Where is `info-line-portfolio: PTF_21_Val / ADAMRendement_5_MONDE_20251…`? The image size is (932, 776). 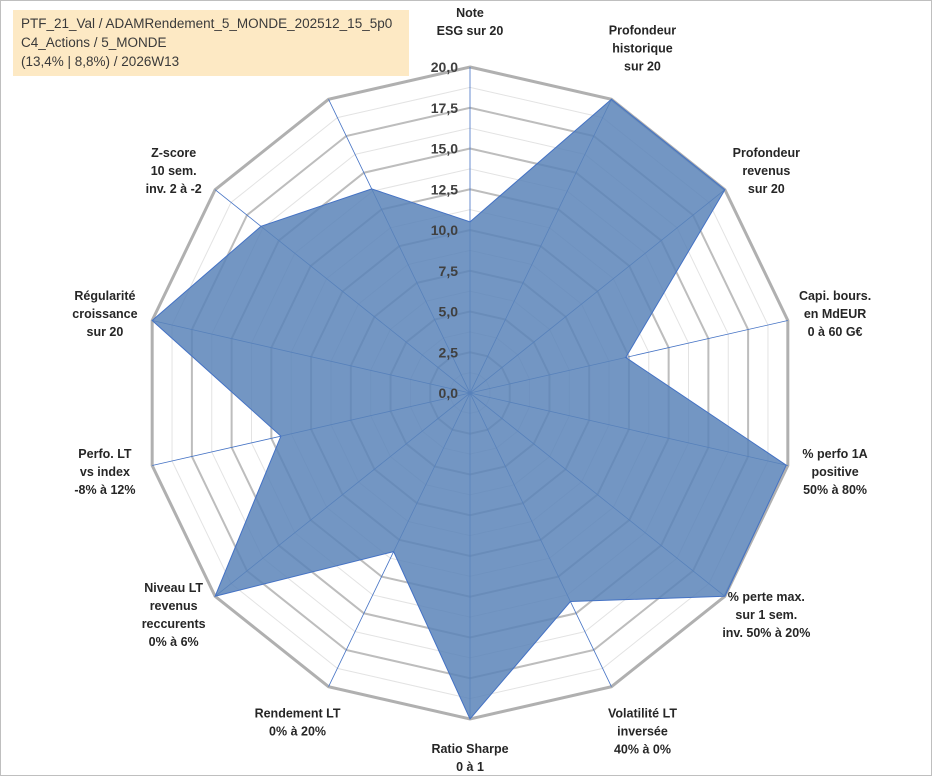 info-line-portfolio: PTF_21_Val / ADAMRendement_5_MONDE_20251… is located at coordinates (207, 23).